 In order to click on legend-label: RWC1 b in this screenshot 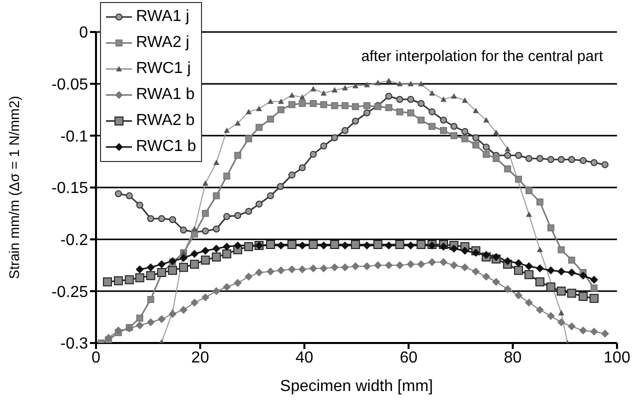, I will do `click(166, 147)`.